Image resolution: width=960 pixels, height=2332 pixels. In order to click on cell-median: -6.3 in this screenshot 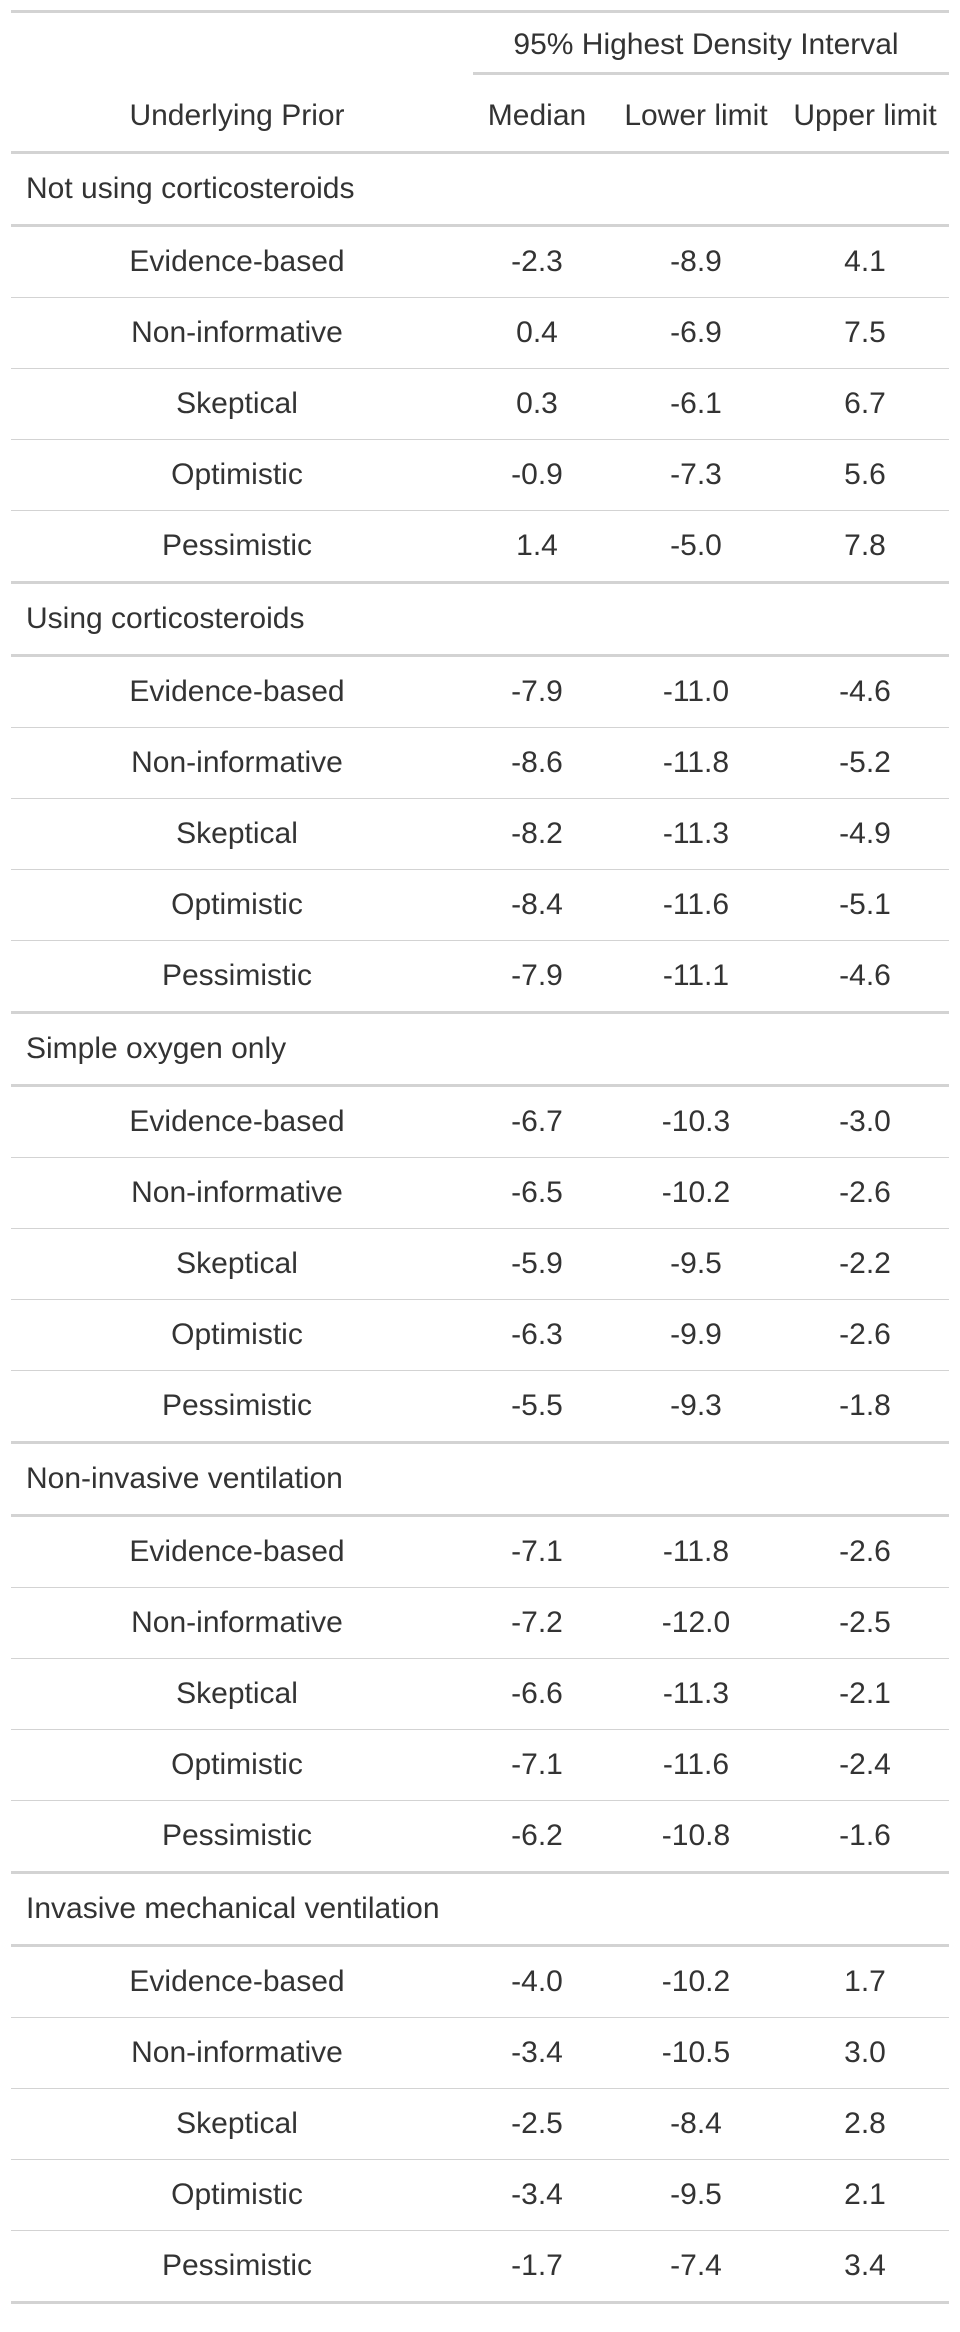, I will do `click(537, 1335)`.